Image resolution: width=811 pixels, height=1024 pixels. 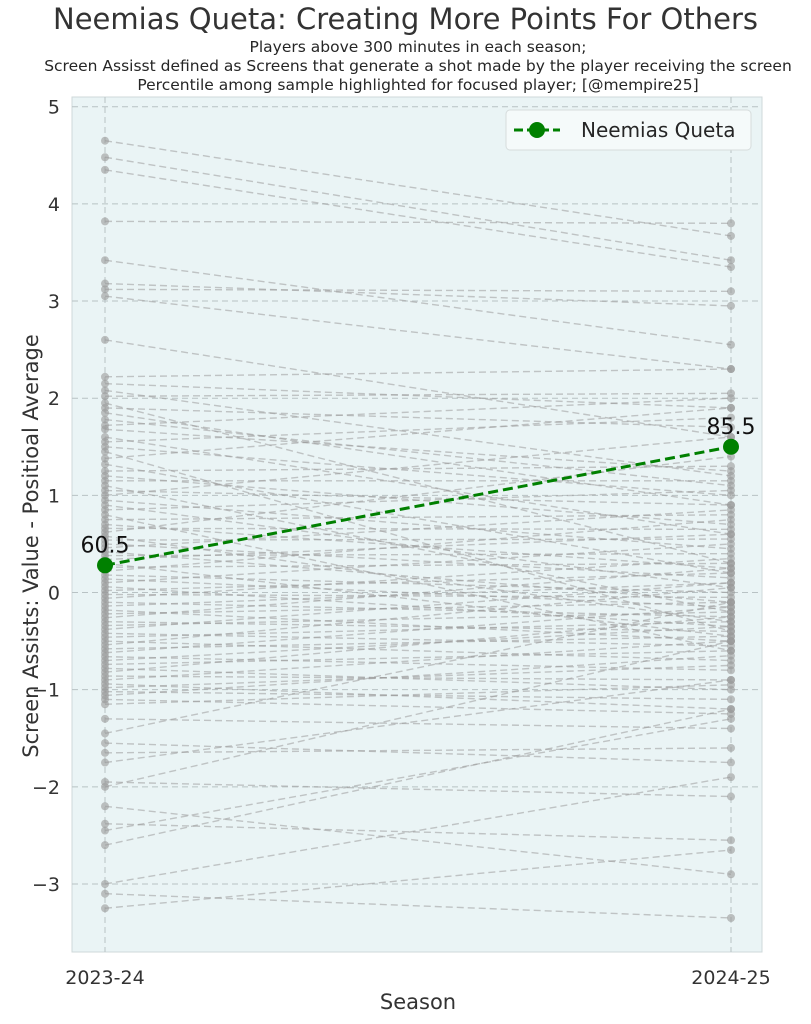 What do you see at coordinates (537, 130) in the screenshot?
I see `legend-point-marker` at bounding box center [537, 130].